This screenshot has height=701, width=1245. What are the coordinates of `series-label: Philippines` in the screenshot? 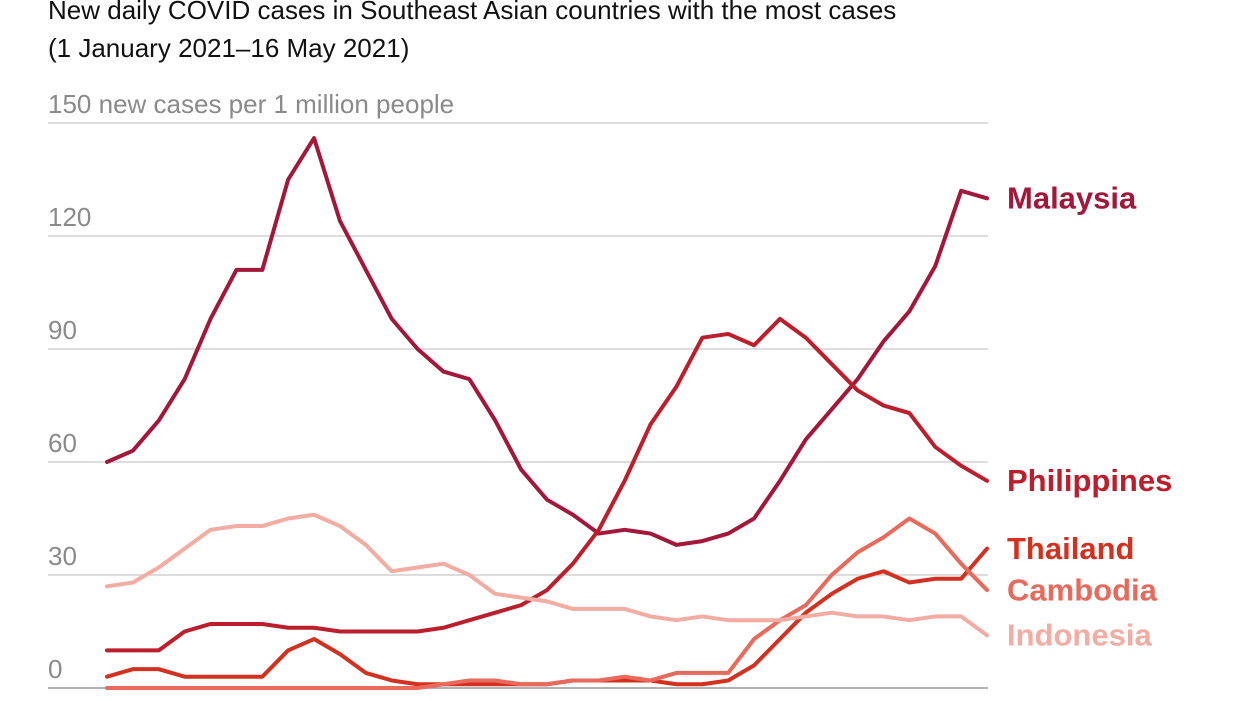 It's located at (1089, 480).